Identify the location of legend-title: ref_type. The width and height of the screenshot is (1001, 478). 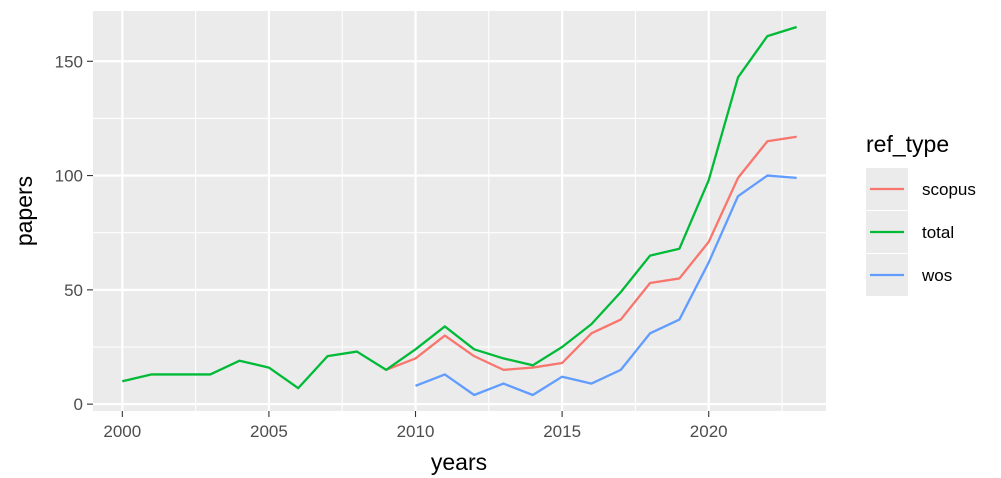
(907, 144).